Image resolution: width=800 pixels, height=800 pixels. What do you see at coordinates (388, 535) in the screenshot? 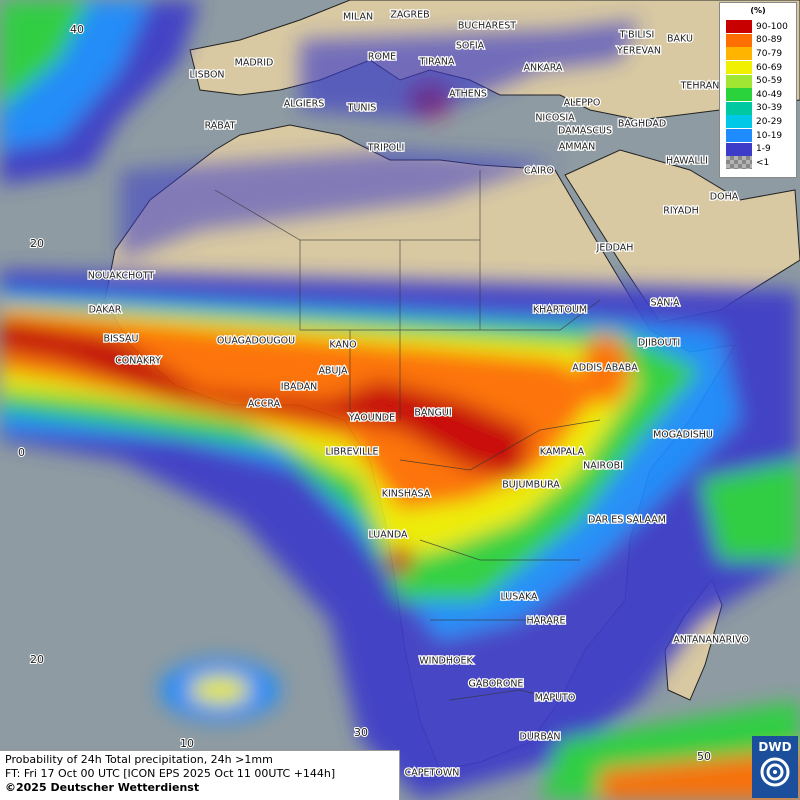
I see `city-label: LUANDA` at bounding box center [388, 535].